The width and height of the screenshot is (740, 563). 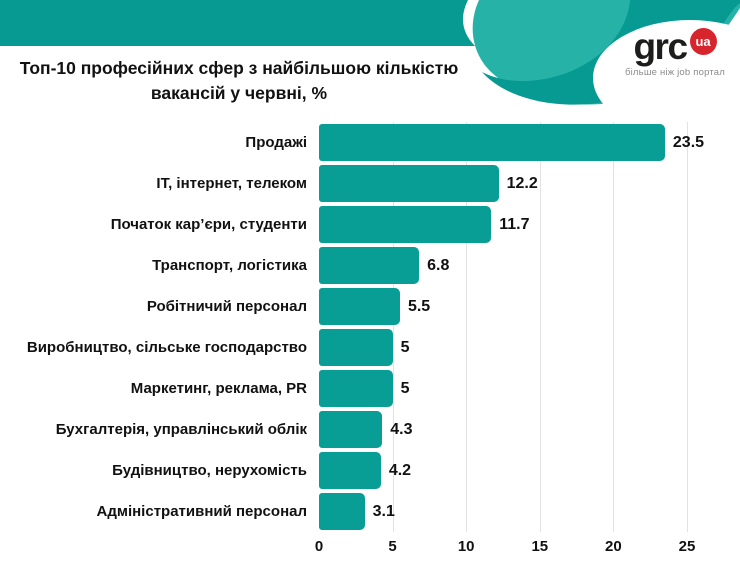 I want to click on bar-value-label: 23.5, so click(x=688, y=142).